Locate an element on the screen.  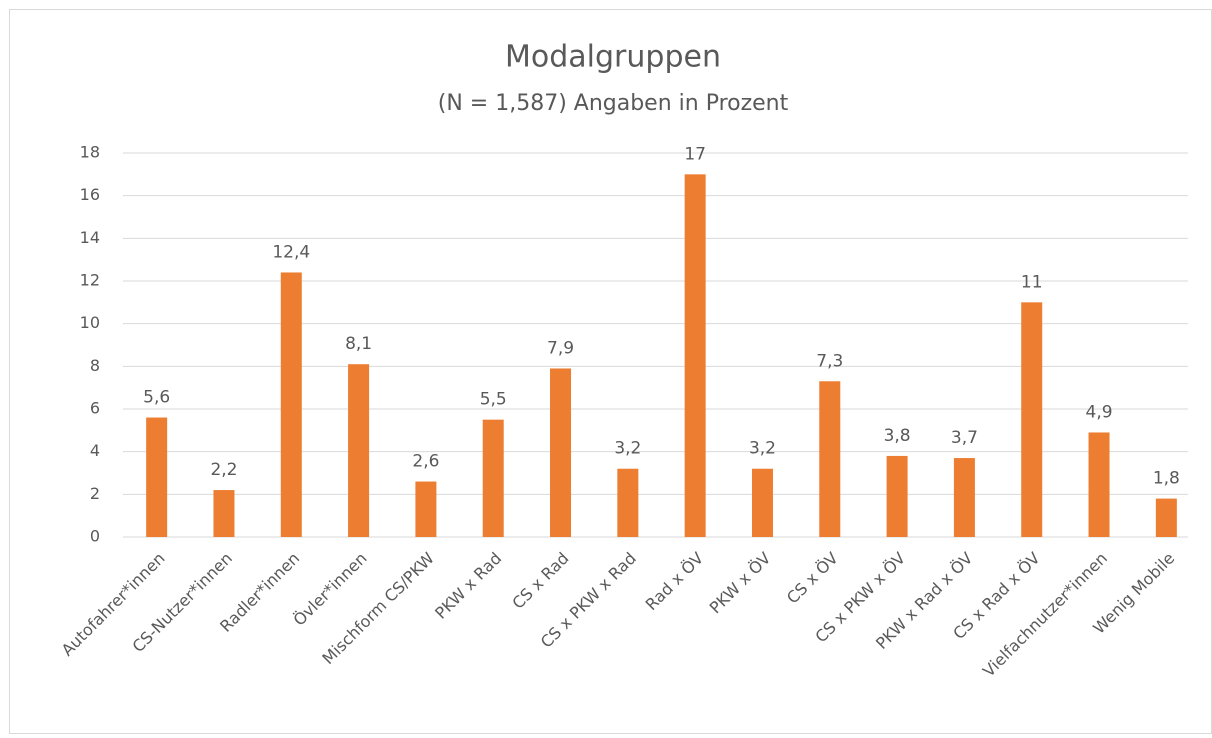
chart-title: Modalgruppen is located at coordinates (613, 57).